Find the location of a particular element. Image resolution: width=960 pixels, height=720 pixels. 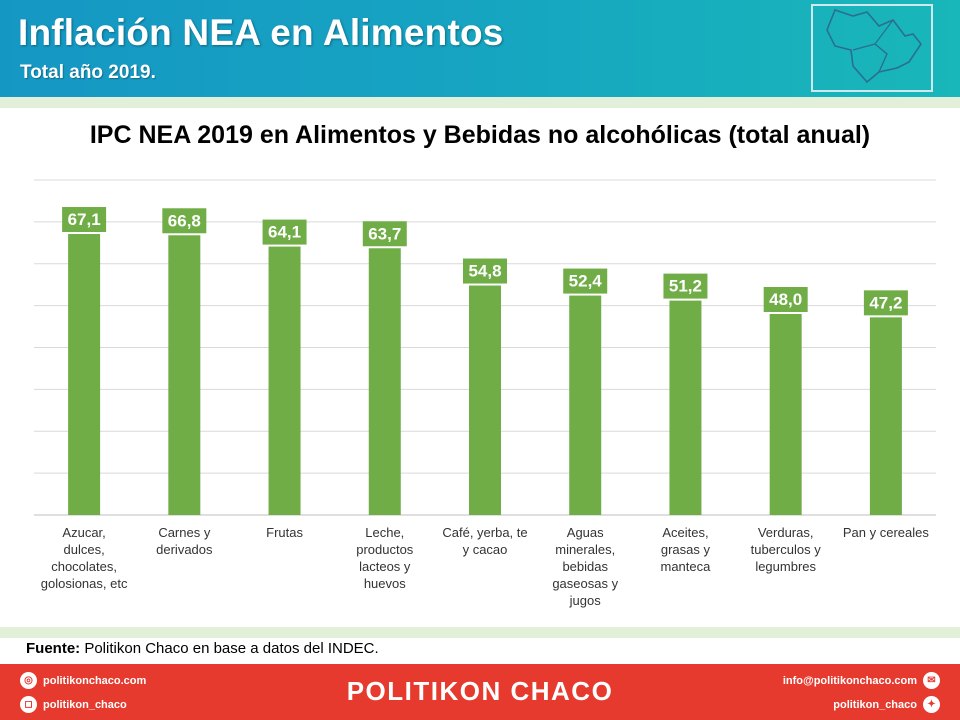

footer-instagram-link: ◻ politikon_chaco is located at coordinates (73, 704).